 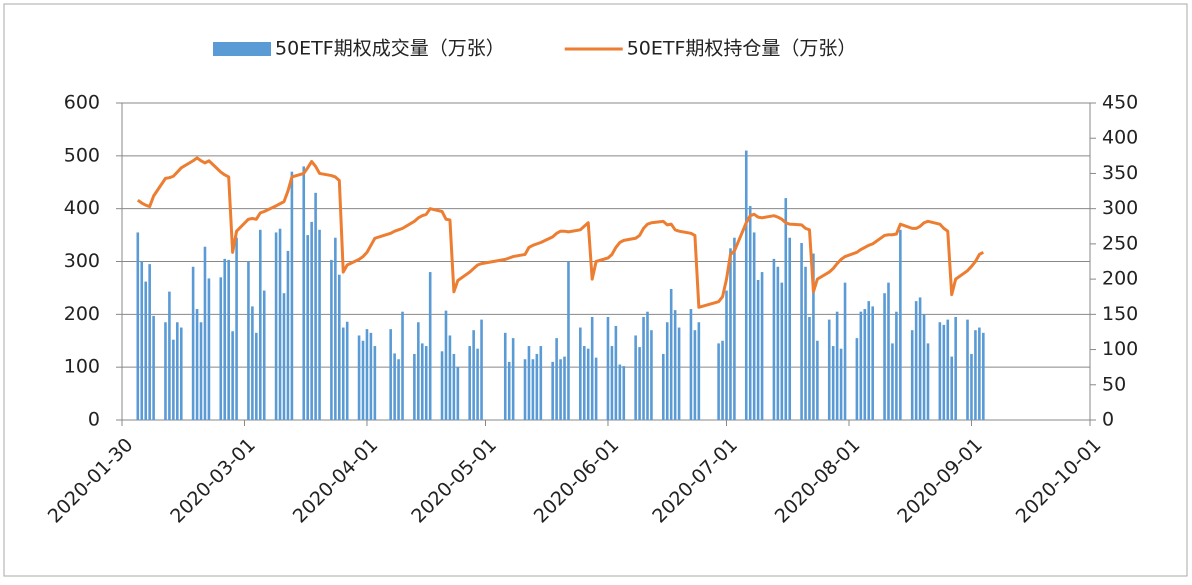 I want to click on legend-label: 50ETF期权成交量（万张）, so click(x=390, y=49).